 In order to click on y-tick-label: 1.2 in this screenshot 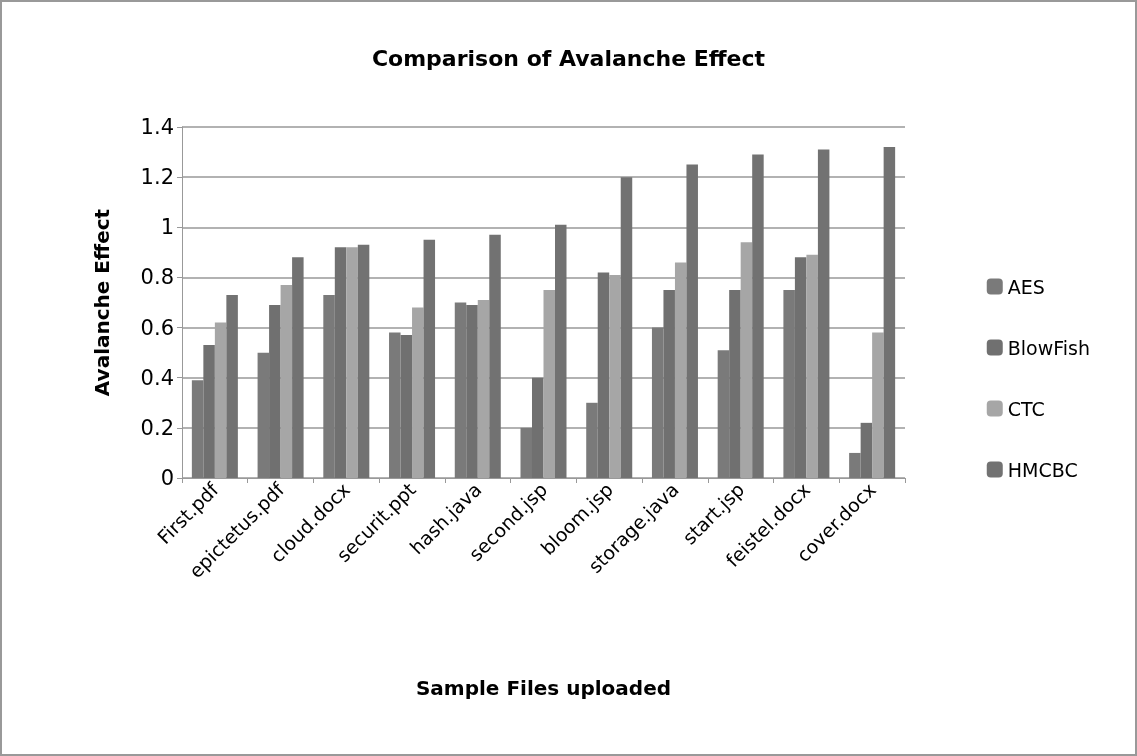, I will do `click(157, 177)`.